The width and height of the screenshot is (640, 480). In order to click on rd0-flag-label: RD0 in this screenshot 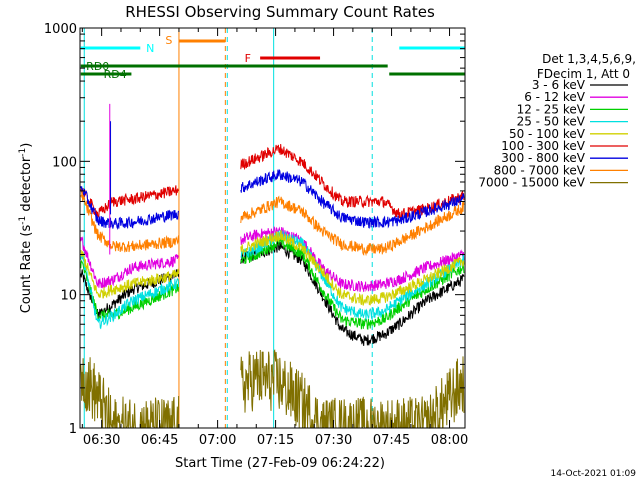, I will do `click(97, 66)`.